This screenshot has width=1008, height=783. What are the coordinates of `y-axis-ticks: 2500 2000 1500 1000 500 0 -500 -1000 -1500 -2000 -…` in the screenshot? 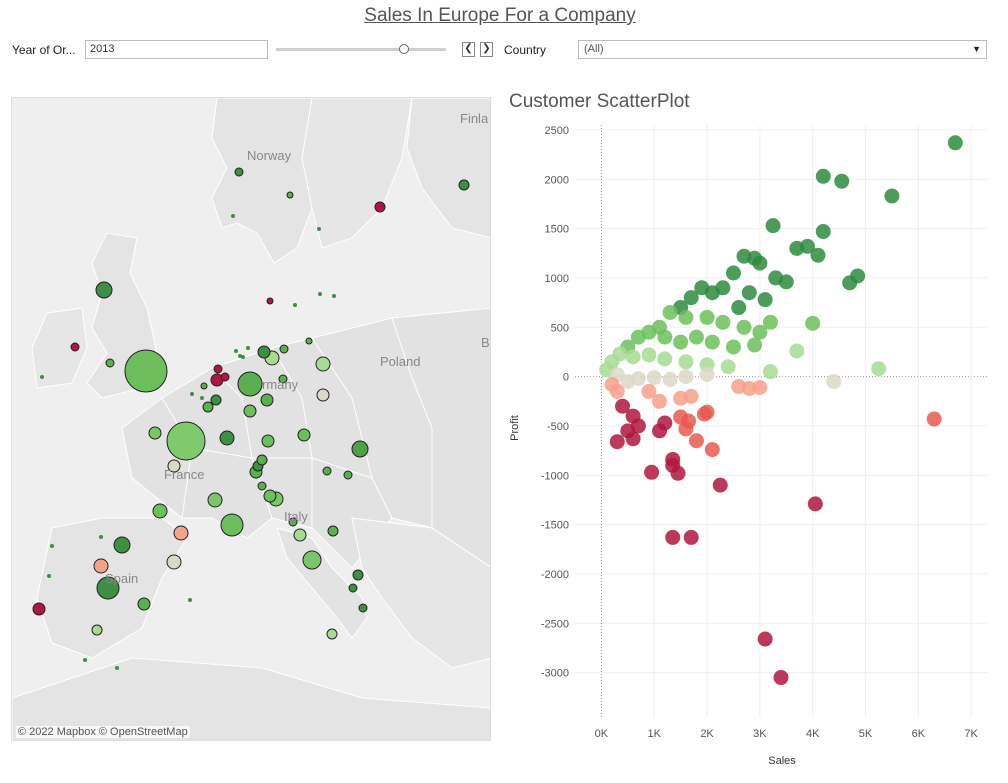 It's located at (555, 402).